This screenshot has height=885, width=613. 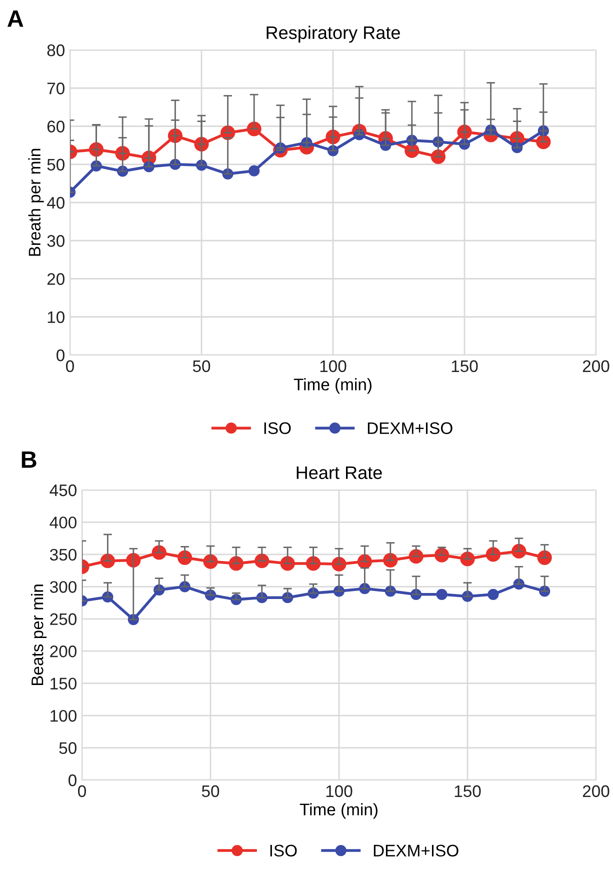 I want to click on y-axis-title: Beats per min, so click(x=39, y=635).